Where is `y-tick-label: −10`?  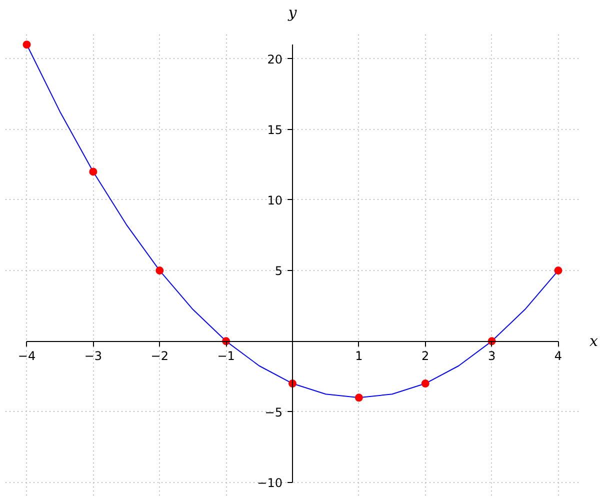
y-tick-label: −10 is located at coordinates (270, 483).